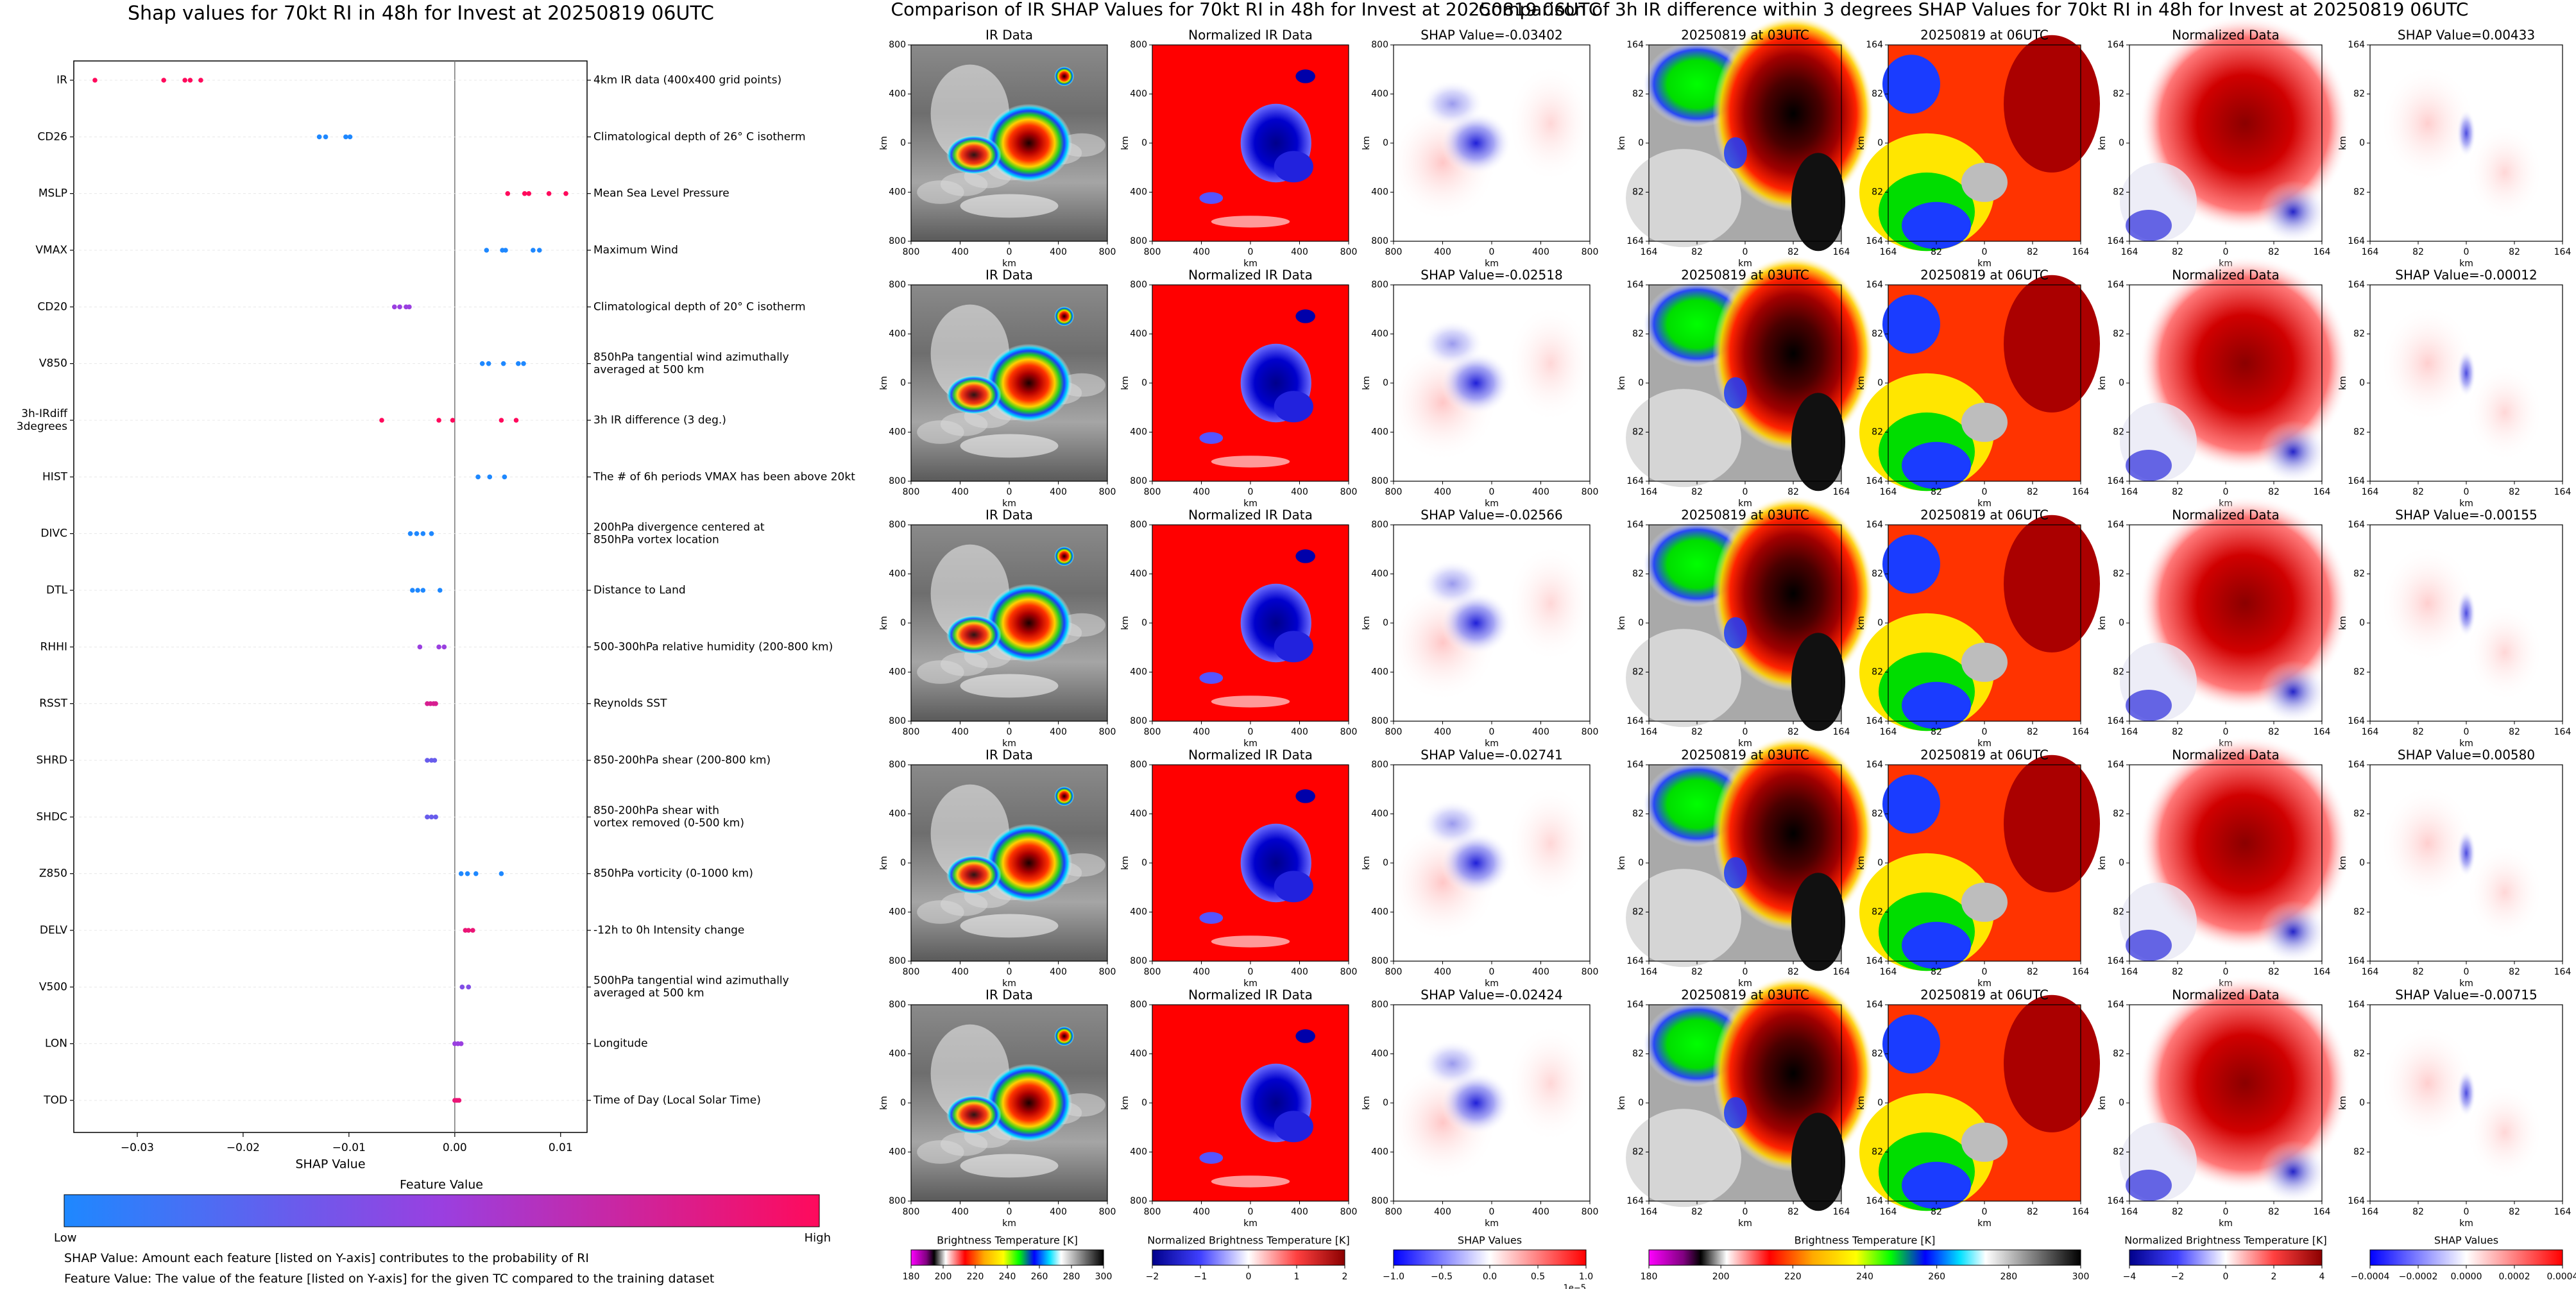 The image size is (2576, 1289). Describe the element at coordinates (2466, 515) in the screenshot. I see `panel-title: SHAP Value=-0.00155` at that location.